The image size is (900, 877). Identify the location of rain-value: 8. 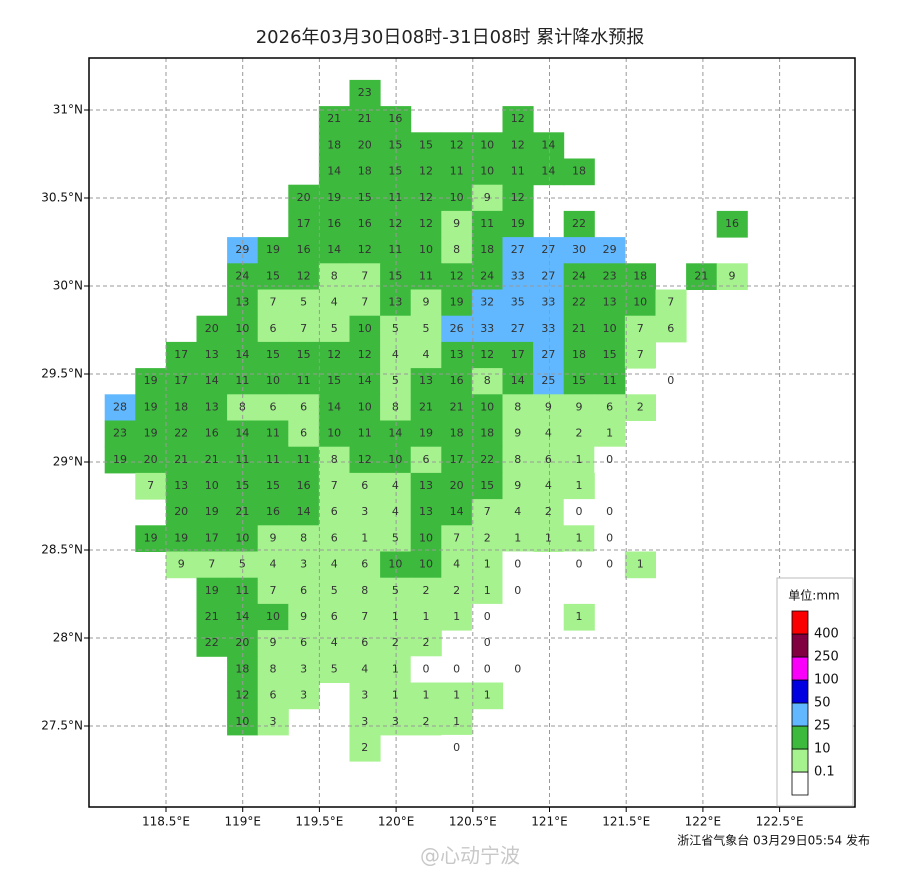
(395, 406).